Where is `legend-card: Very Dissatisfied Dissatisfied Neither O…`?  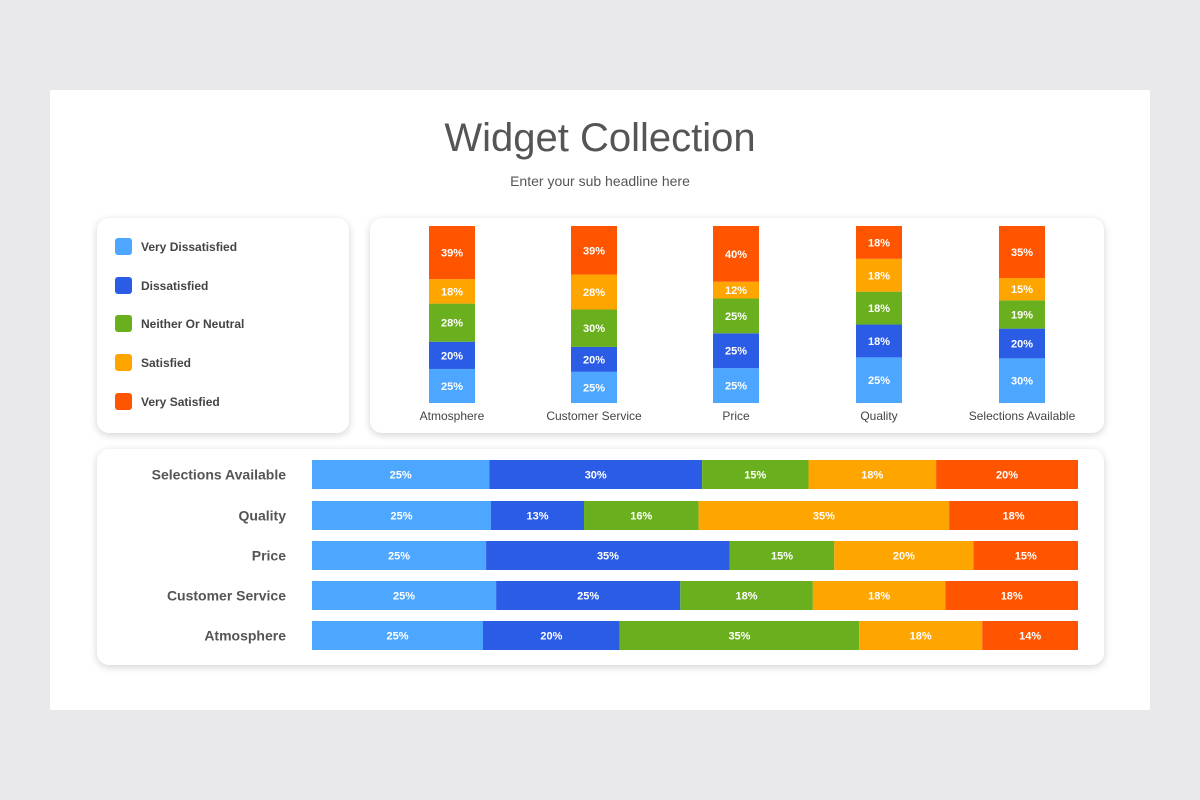 legend-card: Very Dissatisfied Dissatisfied Neither O… is located at coordinates (223, 325).